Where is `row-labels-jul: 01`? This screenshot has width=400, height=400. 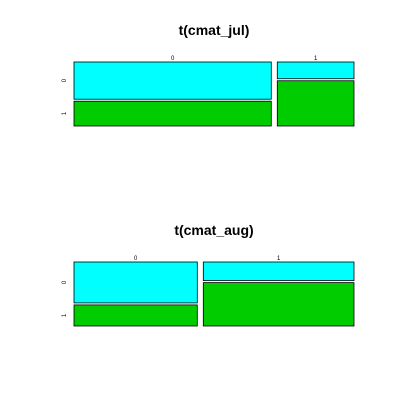 row-labels-jul: 01 is located at coordinates (65, 96).